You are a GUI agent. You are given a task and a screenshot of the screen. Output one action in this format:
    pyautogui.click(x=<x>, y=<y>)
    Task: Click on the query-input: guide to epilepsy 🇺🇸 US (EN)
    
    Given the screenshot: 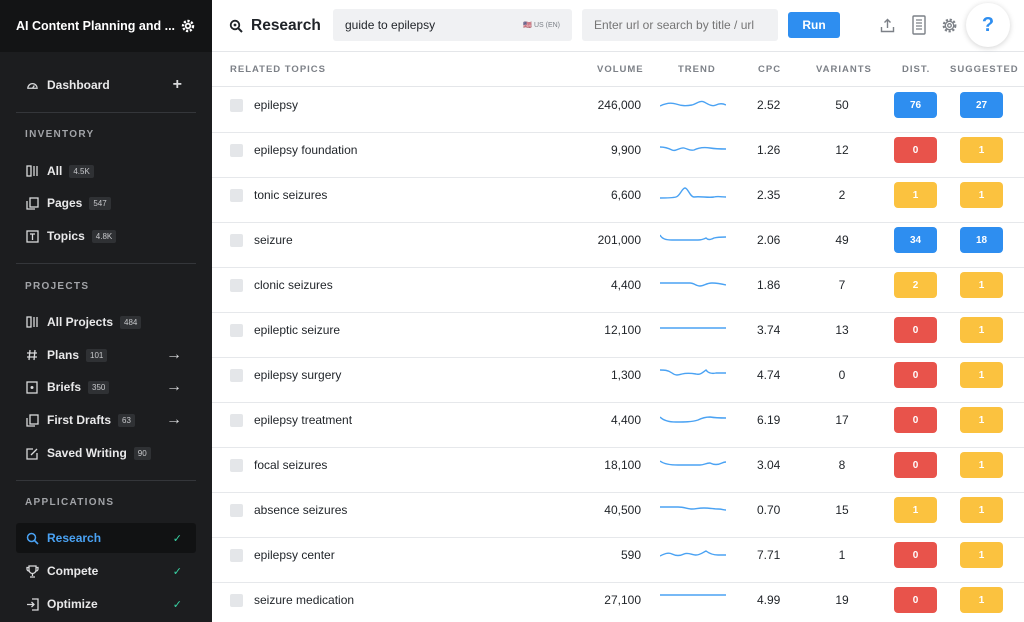 What is the action you would take?
    pyautogui.click(x=452, y=25)
    